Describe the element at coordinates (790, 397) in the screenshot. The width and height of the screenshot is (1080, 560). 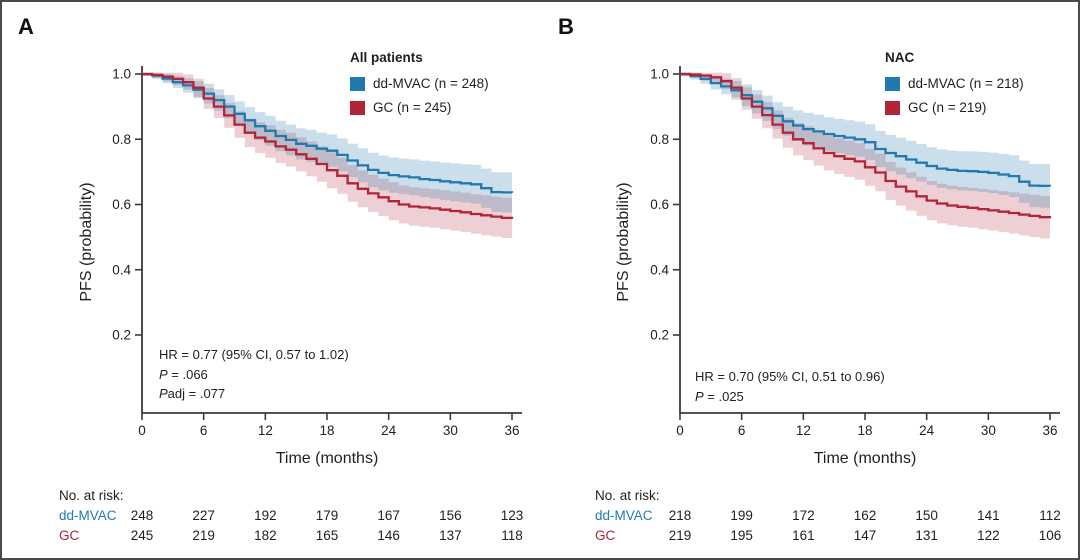
I see `stats-annotation-line: P = .025` at that location.